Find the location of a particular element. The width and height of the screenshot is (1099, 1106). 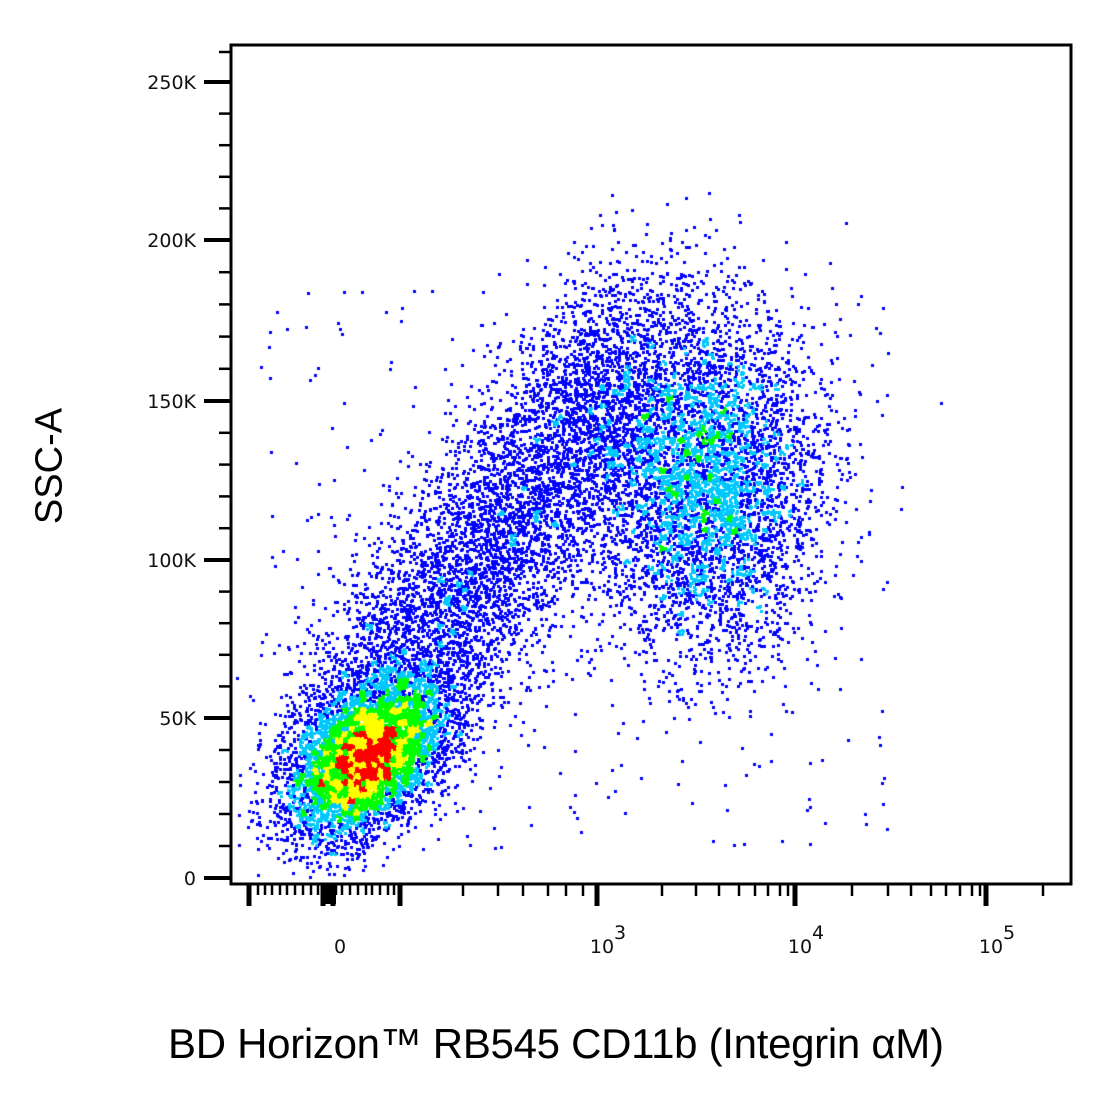

x-tick-label: 10⁴ is located at coordinates (806, 940).